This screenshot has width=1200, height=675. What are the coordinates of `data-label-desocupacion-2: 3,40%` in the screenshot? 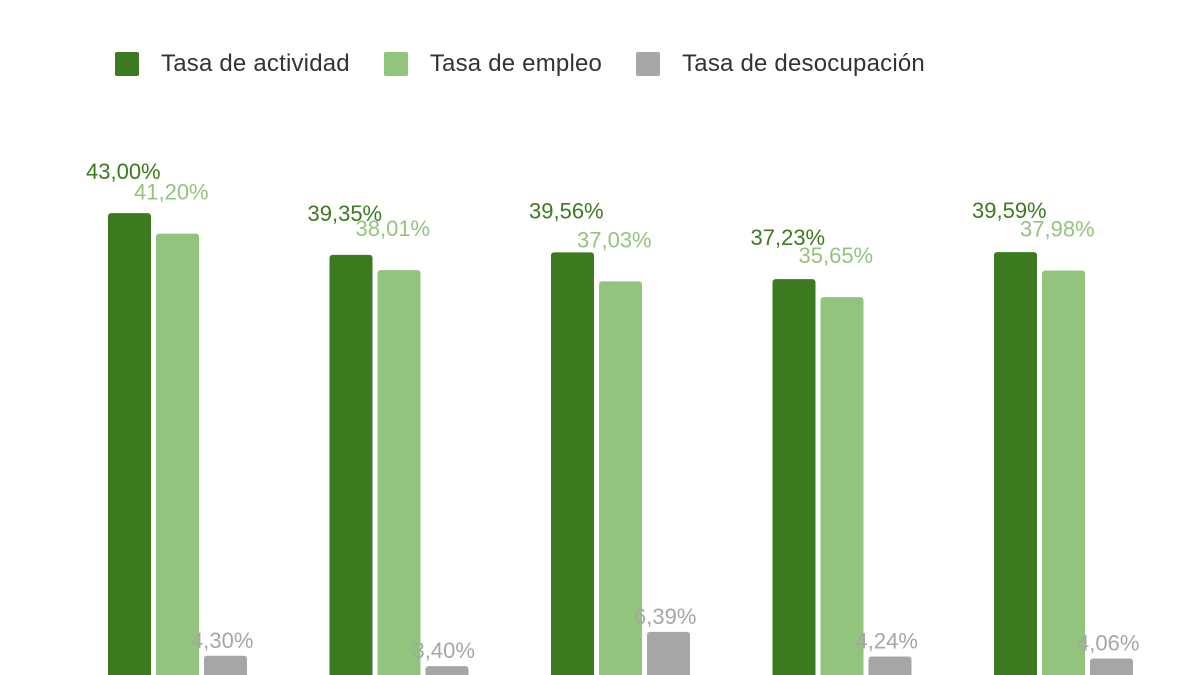 It's located at (444, 650).